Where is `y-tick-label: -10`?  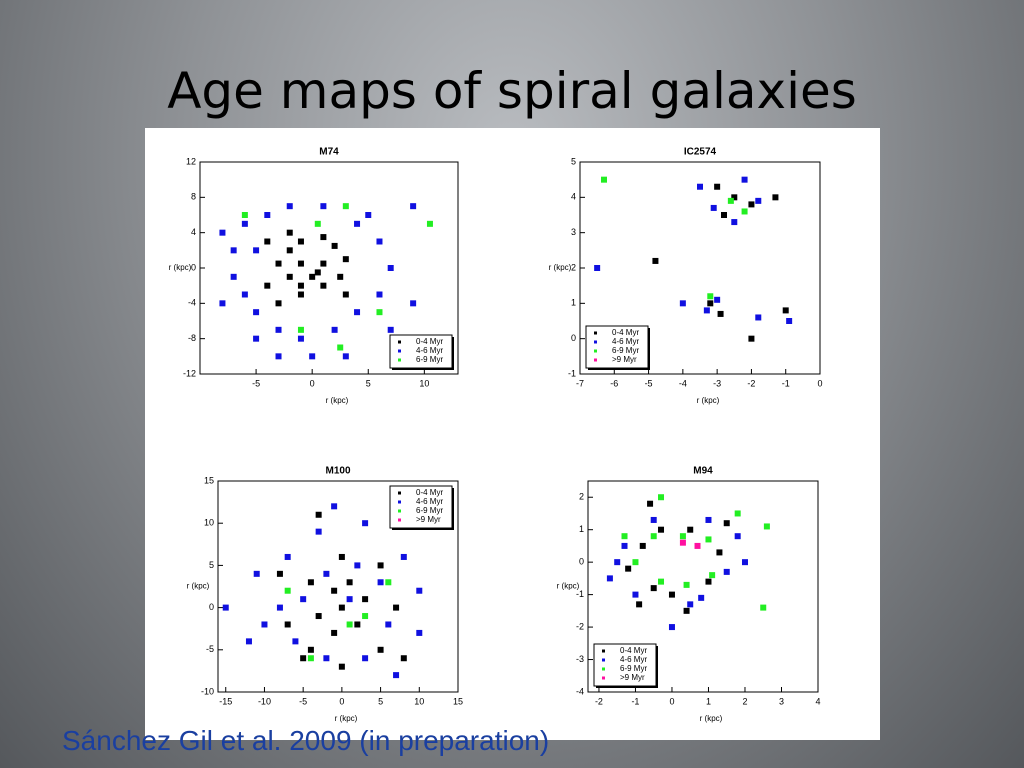 y-tick-label: -10 is located at coordinates (207, 691).